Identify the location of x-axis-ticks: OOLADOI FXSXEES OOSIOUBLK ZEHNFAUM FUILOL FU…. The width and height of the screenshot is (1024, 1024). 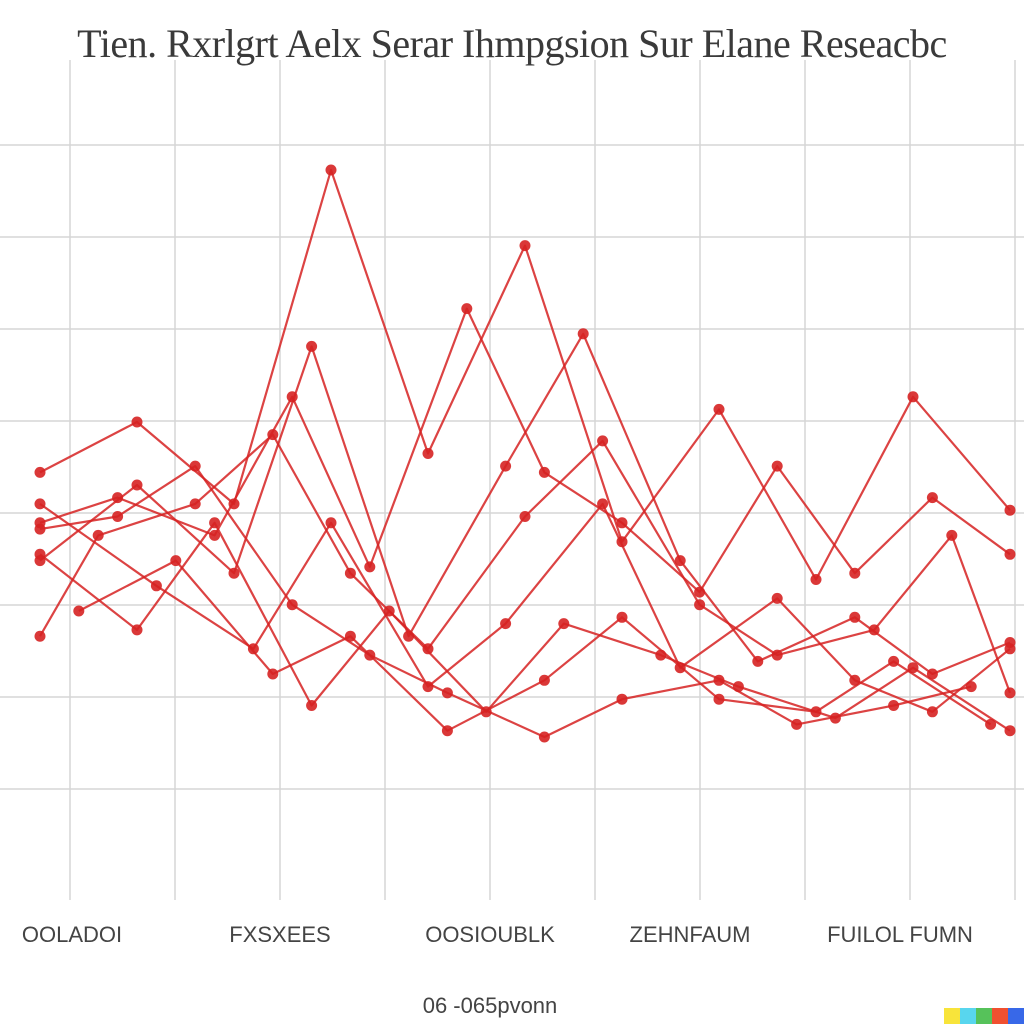
(497, 934).